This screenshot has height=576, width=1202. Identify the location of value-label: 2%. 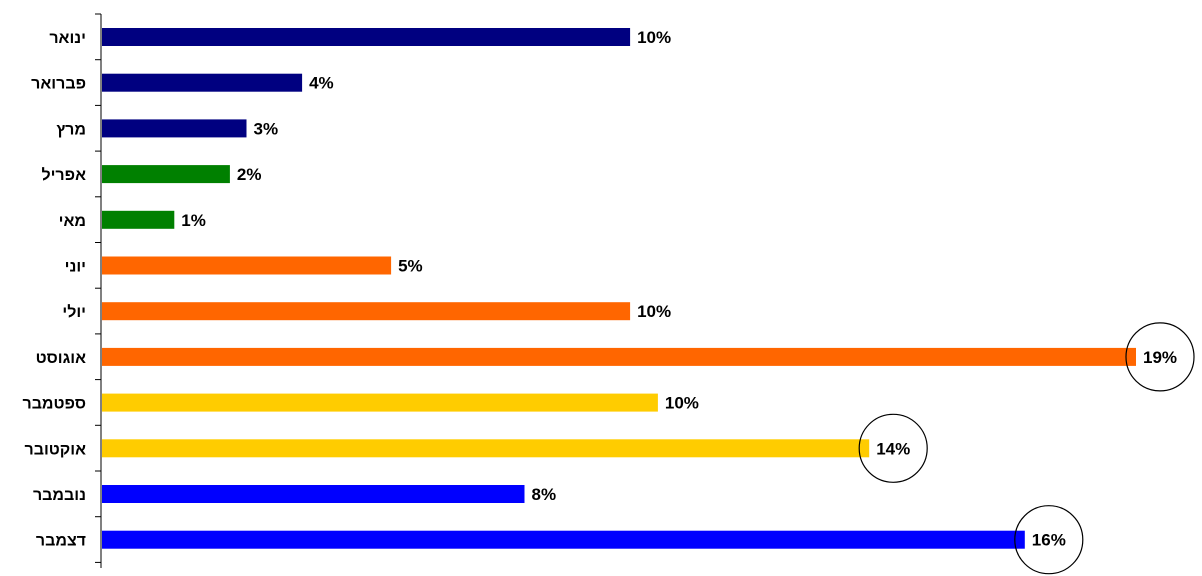
(249, 174).